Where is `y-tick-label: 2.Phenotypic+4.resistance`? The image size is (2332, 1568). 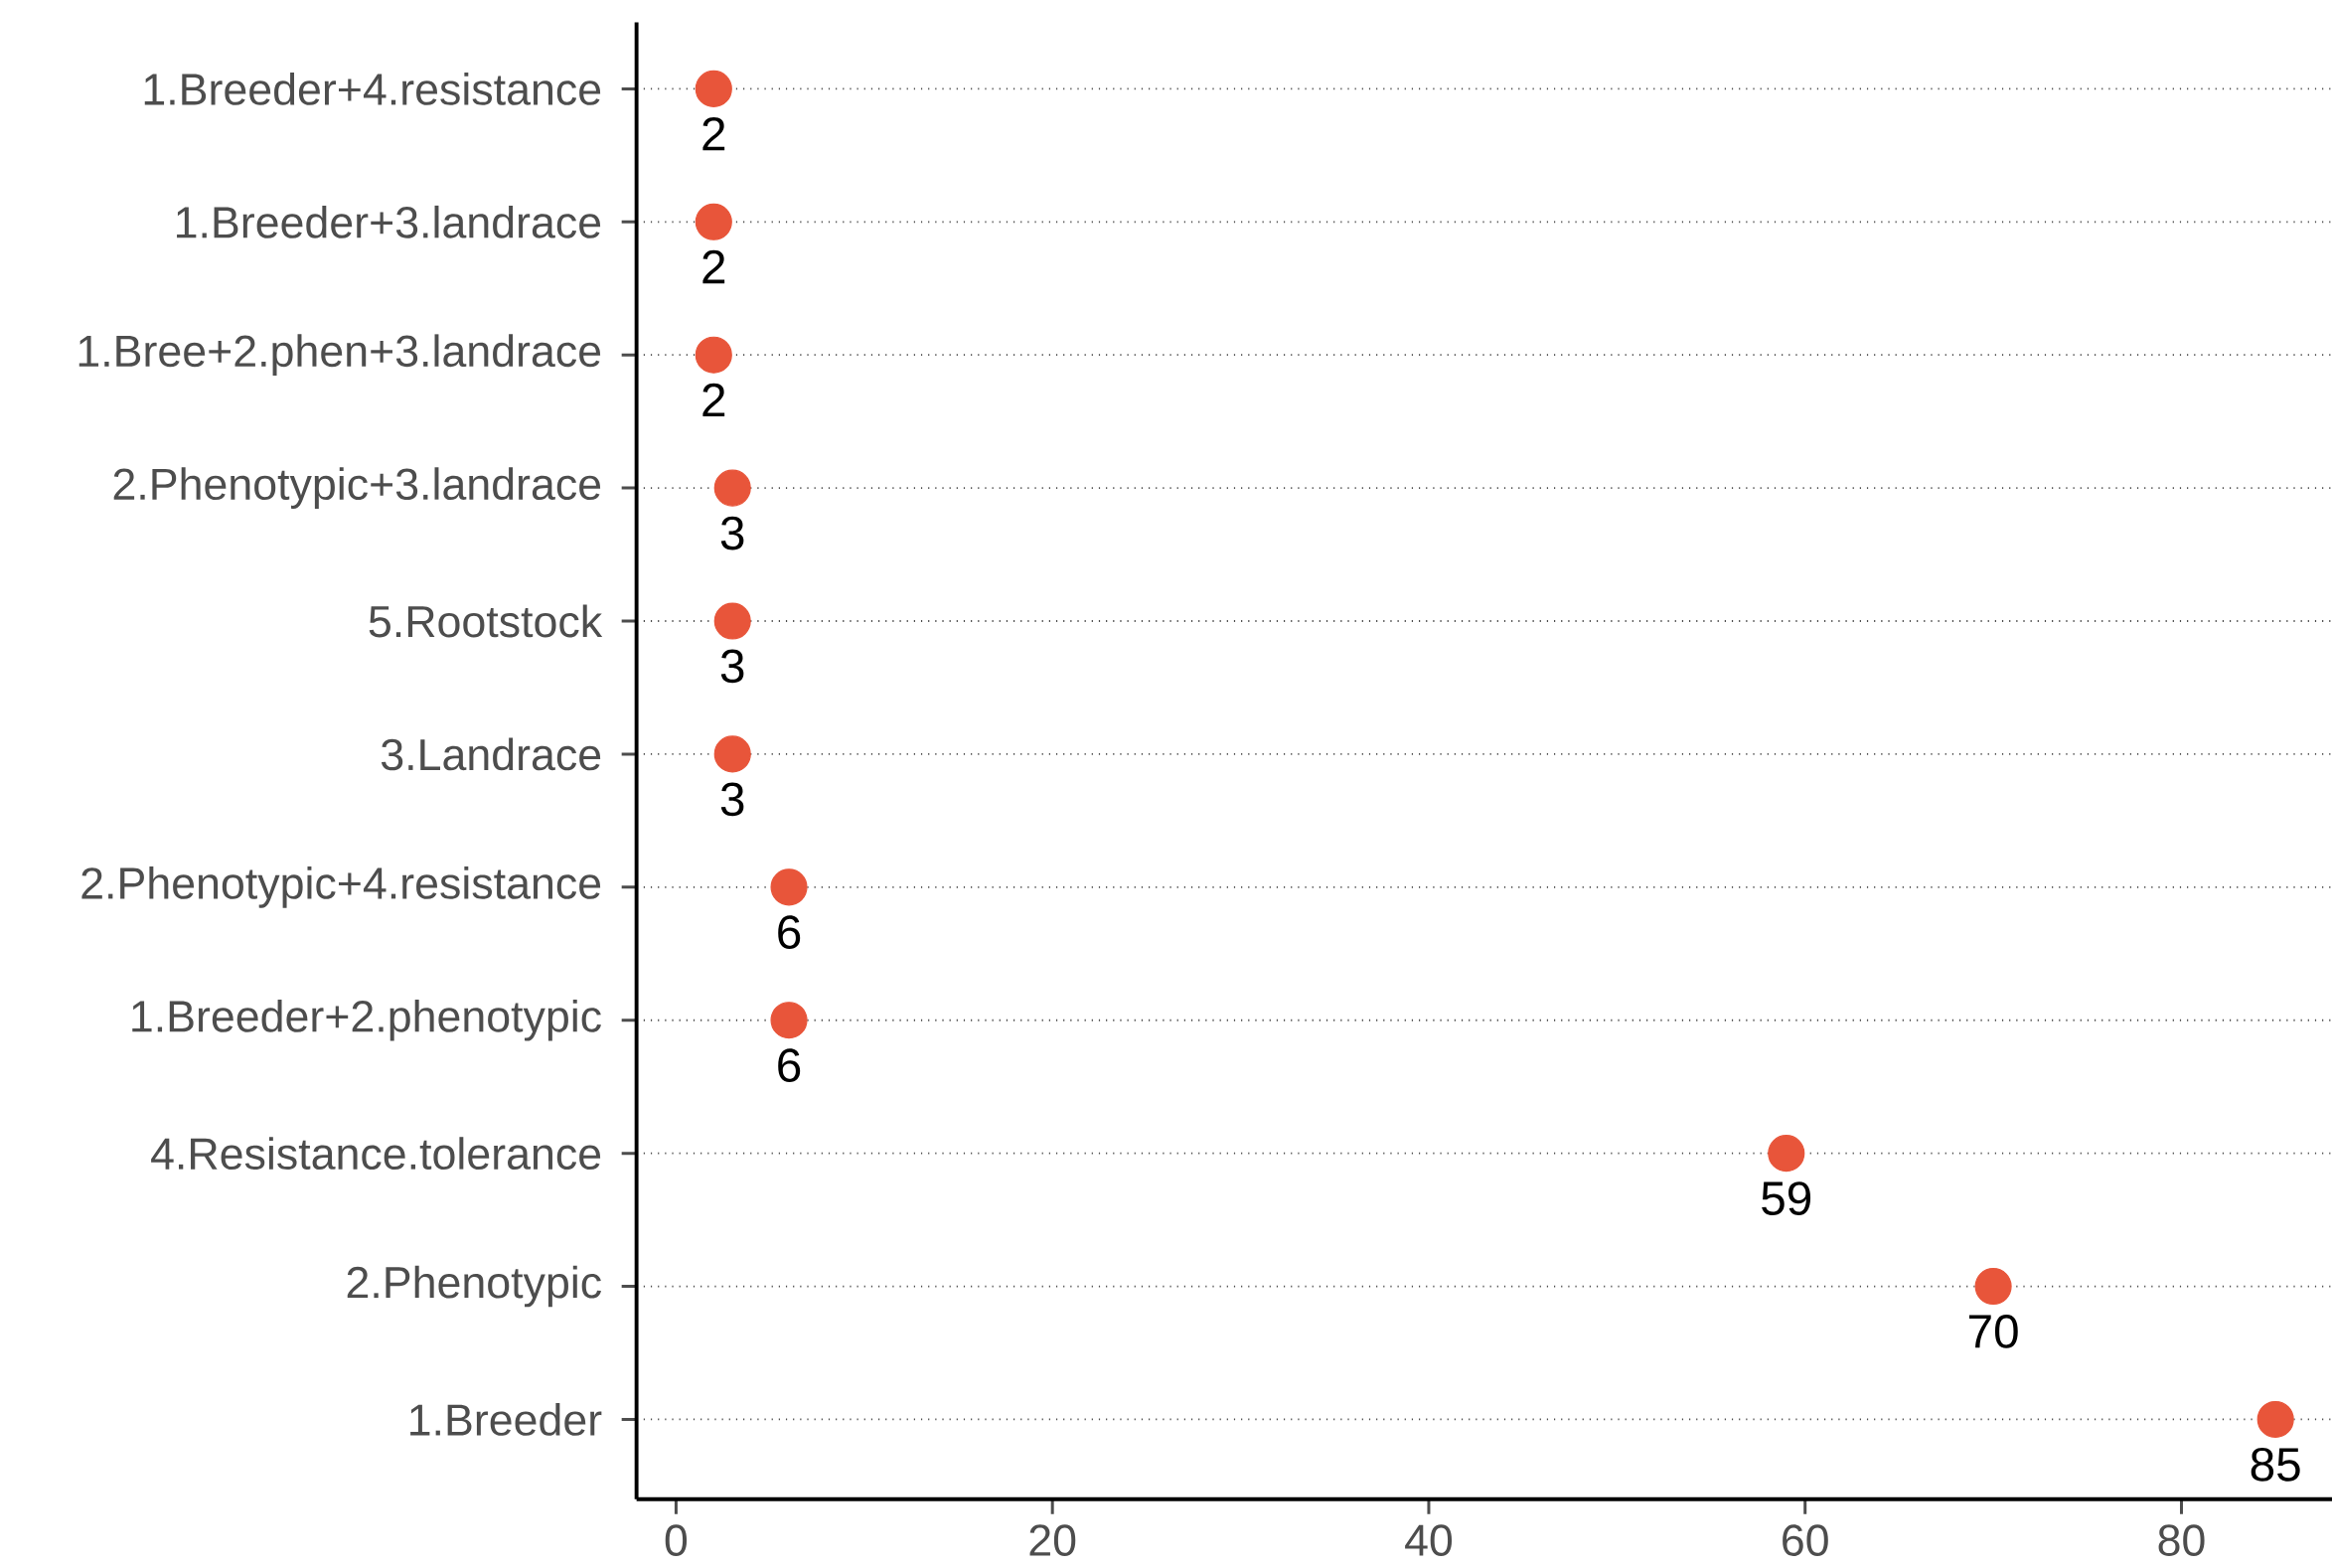
y-tick-label: 2.Phenotypic+4.resistance is located at coordinates (341, 887).